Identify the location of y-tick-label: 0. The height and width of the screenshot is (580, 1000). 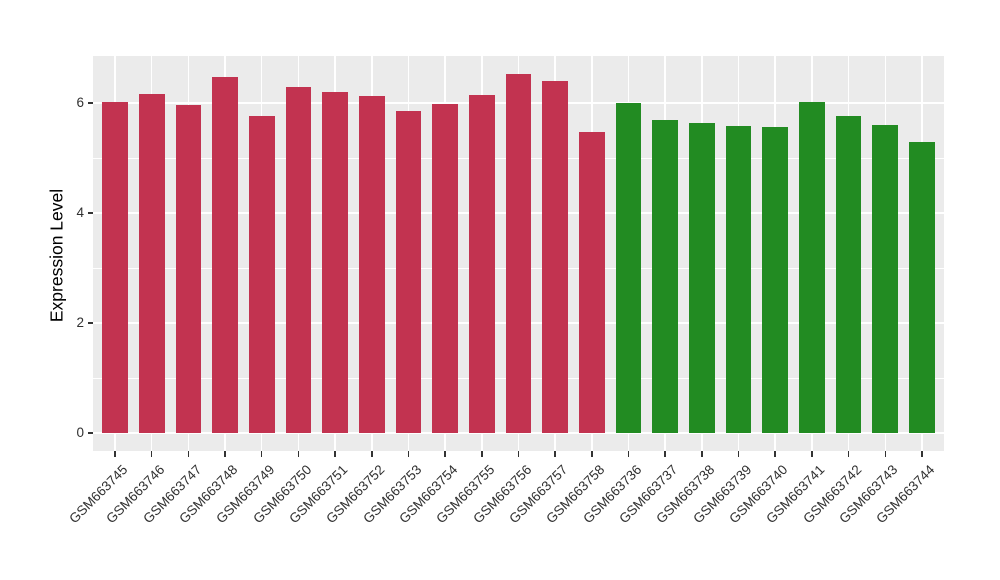
(80, 432).